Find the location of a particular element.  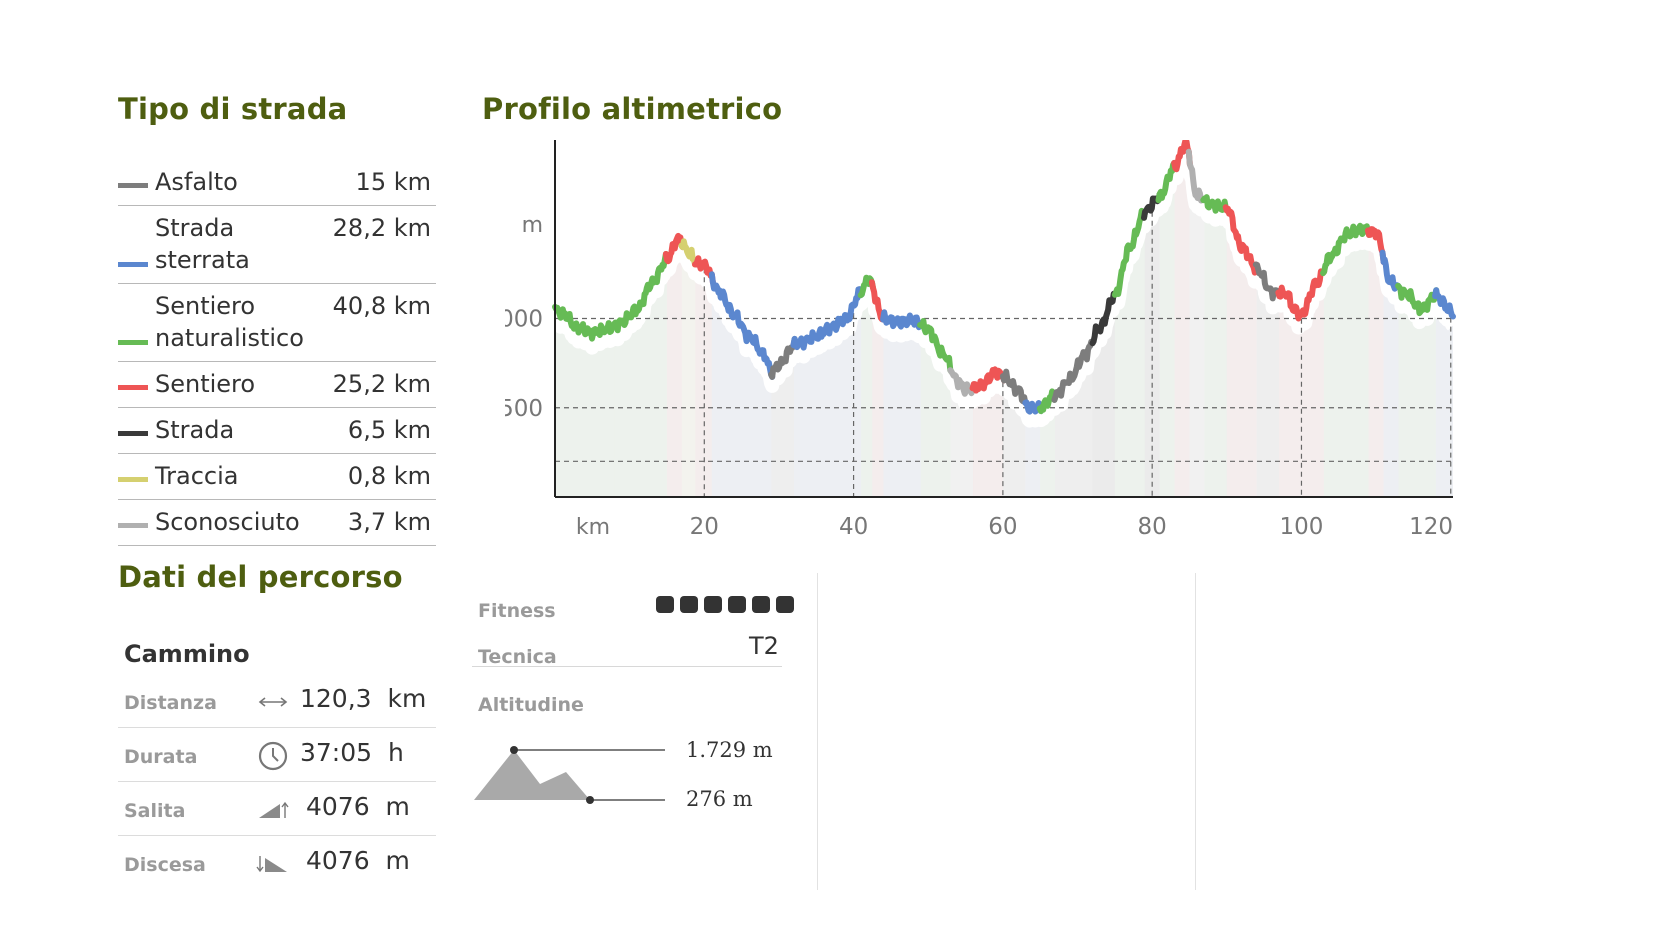

route-row-ascent: Salita 4076 m is located at coordinates (277, 809).